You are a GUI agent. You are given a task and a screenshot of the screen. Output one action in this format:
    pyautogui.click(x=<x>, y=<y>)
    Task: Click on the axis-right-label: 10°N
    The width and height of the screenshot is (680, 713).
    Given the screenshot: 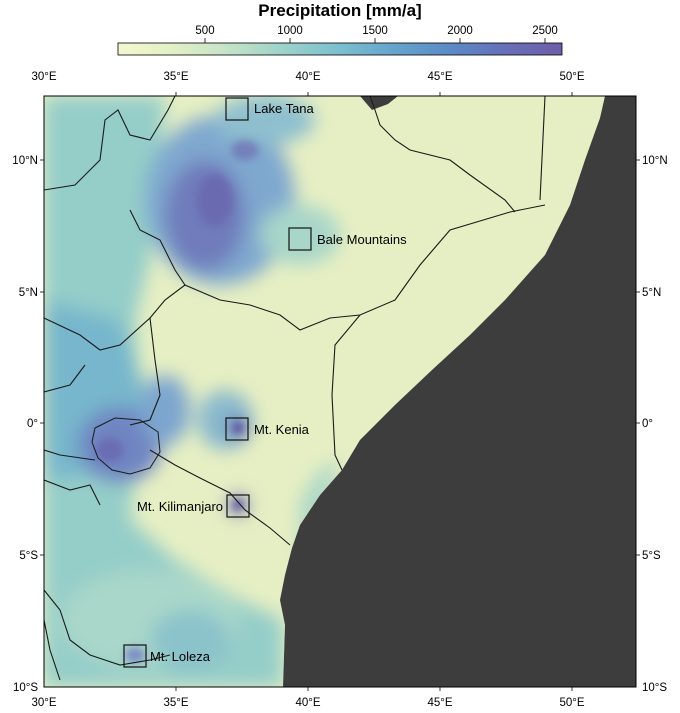 What is the action you would take?
    pyautogui.click(x=655, y=161)
    